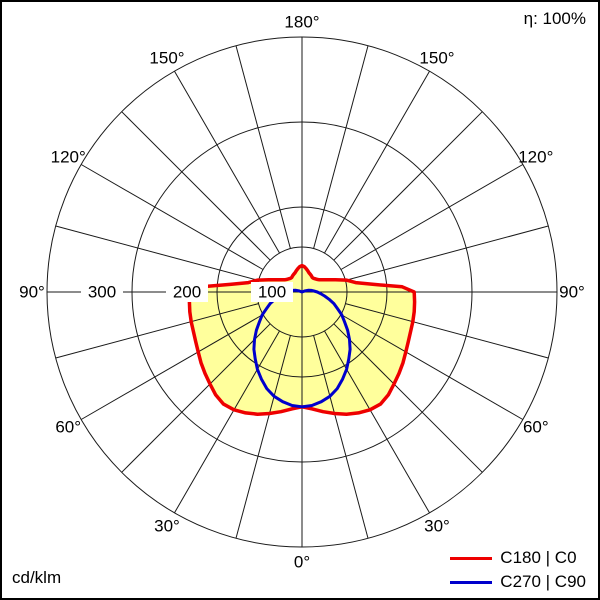  I want to click on efficiency-label: η: 100%, so click(554, 18).